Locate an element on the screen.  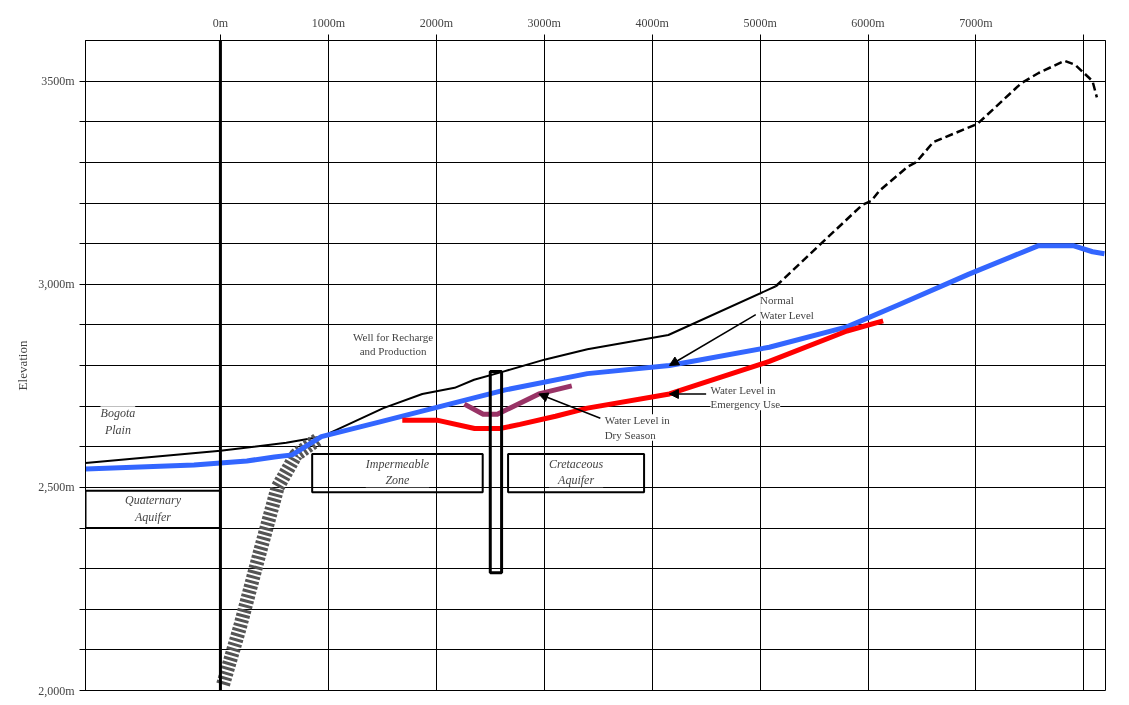
annotation: Cretaceous Aquifer is located at coordinates (576, 472).